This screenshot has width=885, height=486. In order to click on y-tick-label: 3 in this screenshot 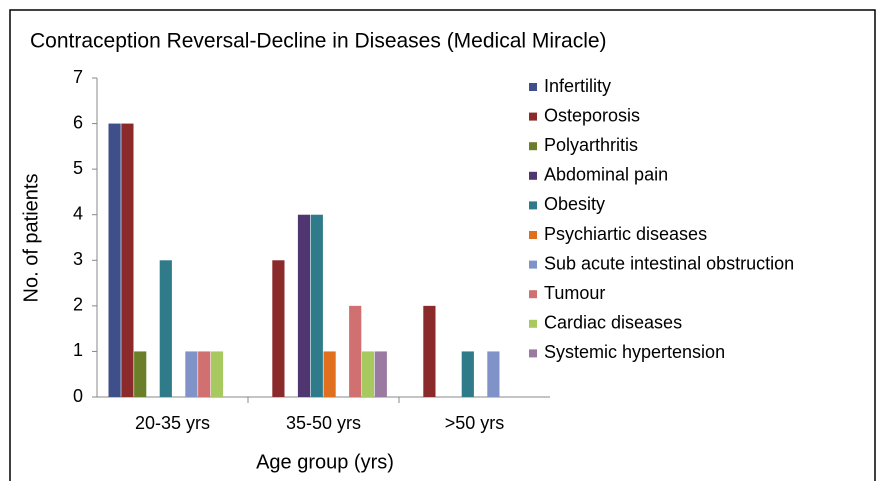, I will do `click(78, 259)`.